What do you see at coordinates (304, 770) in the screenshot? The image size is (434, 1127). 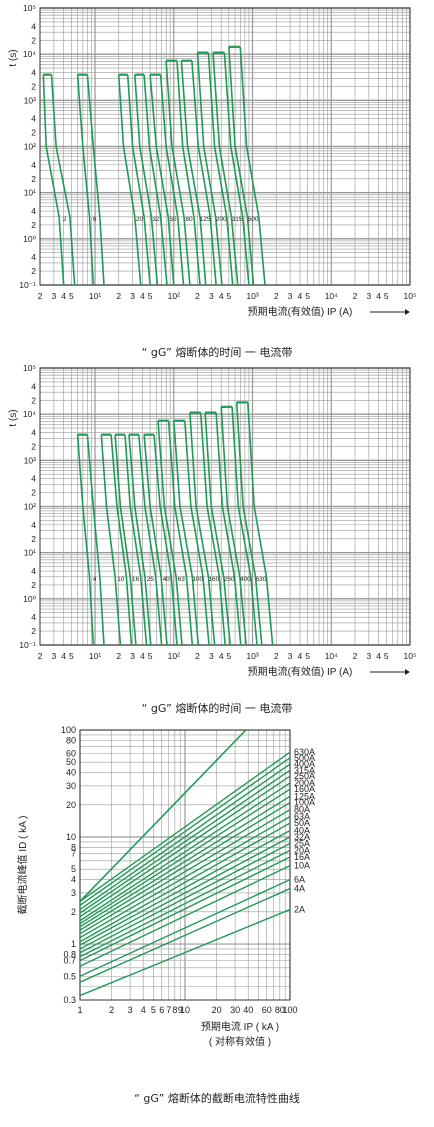 I see `rating-label: 315A` at bounding box center [304, 770].